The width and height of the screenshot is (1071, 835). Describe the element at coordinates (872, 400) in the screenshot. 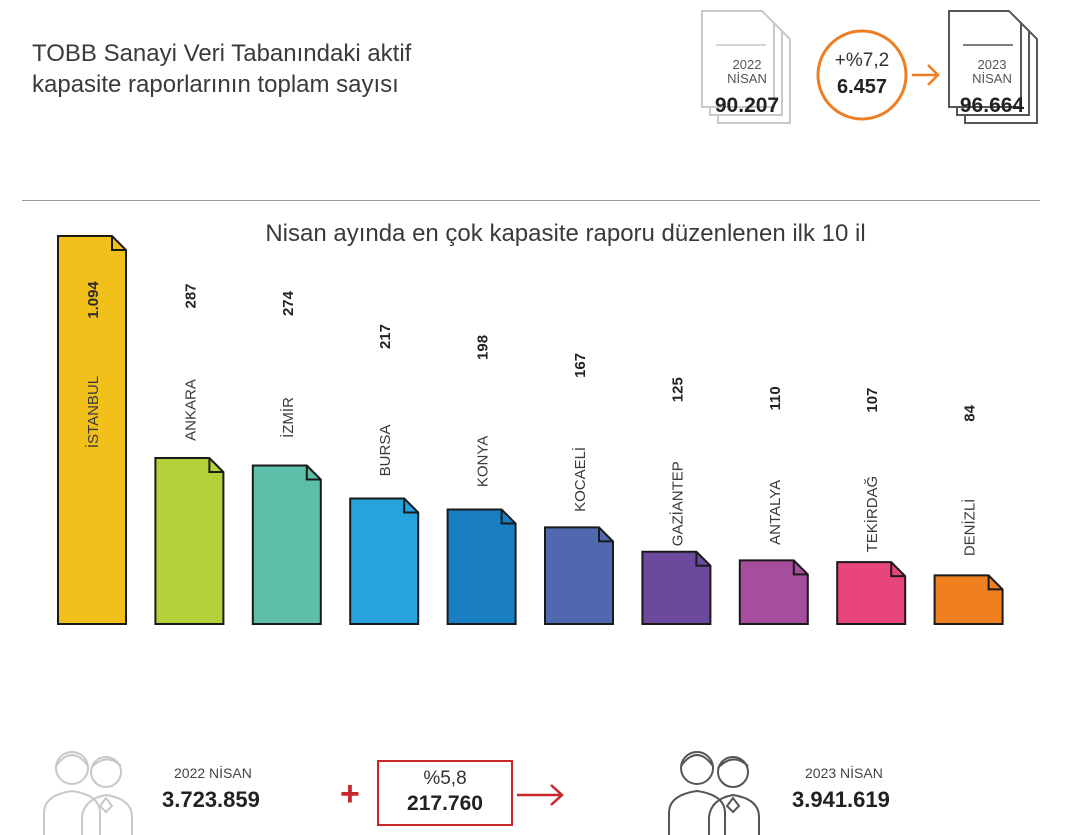

I see `bar-value-label: 107` at that location.